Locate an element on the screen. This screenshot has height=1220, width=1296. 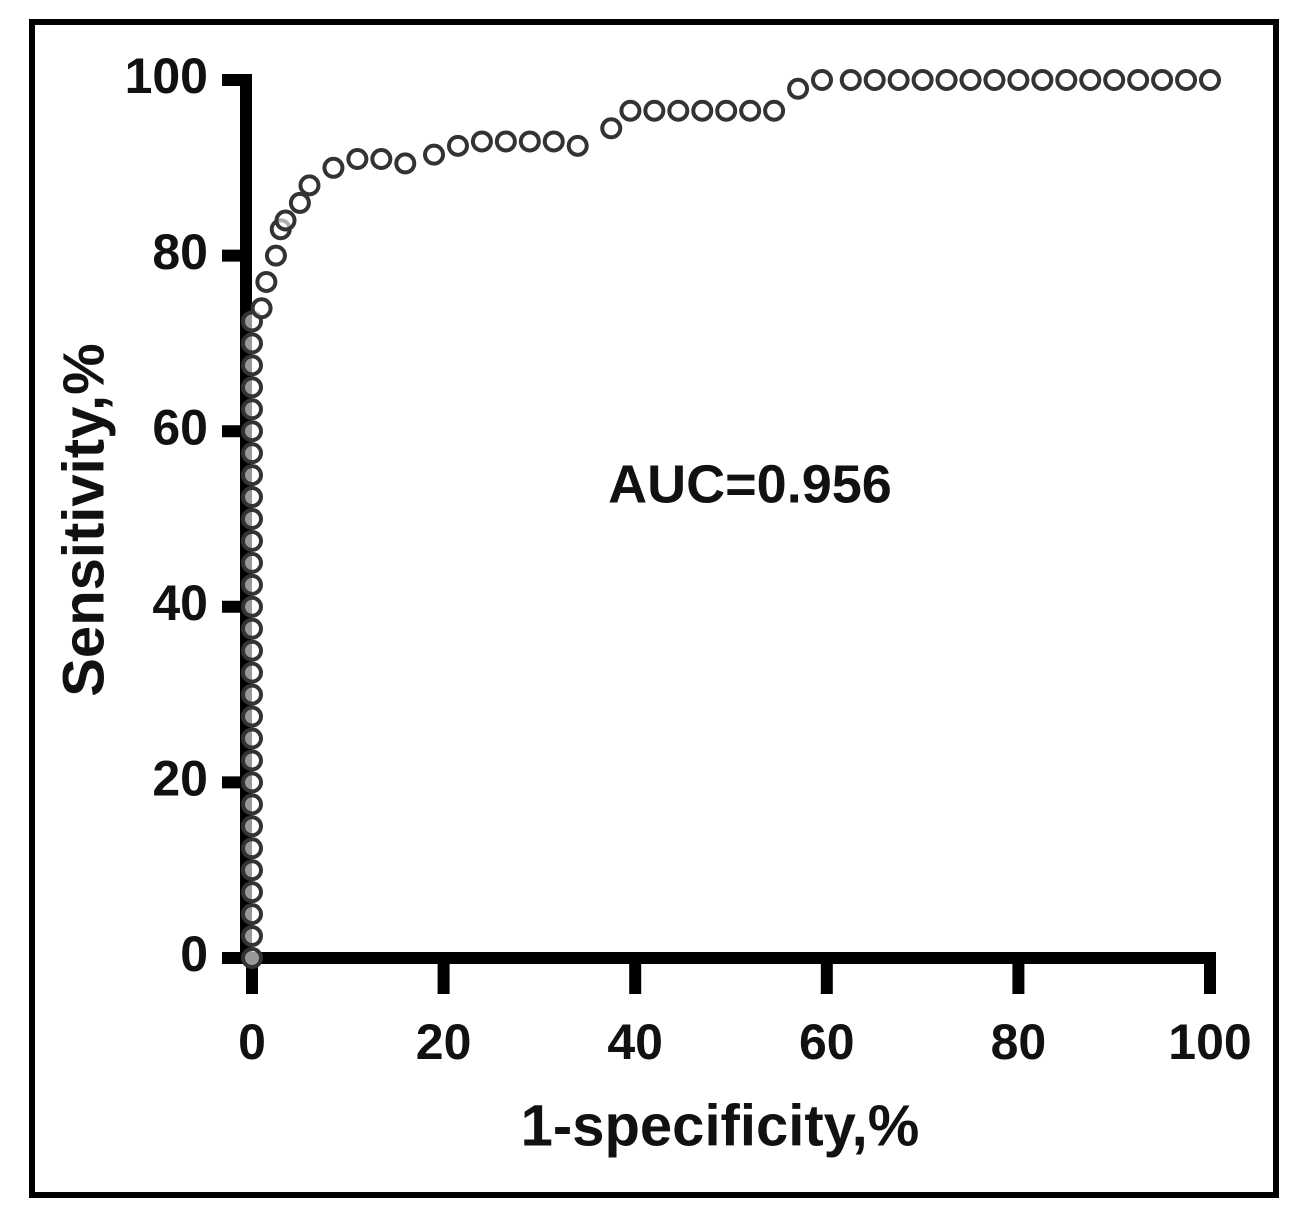
y-tick-label: 20 is located at coordinates (180, 779).